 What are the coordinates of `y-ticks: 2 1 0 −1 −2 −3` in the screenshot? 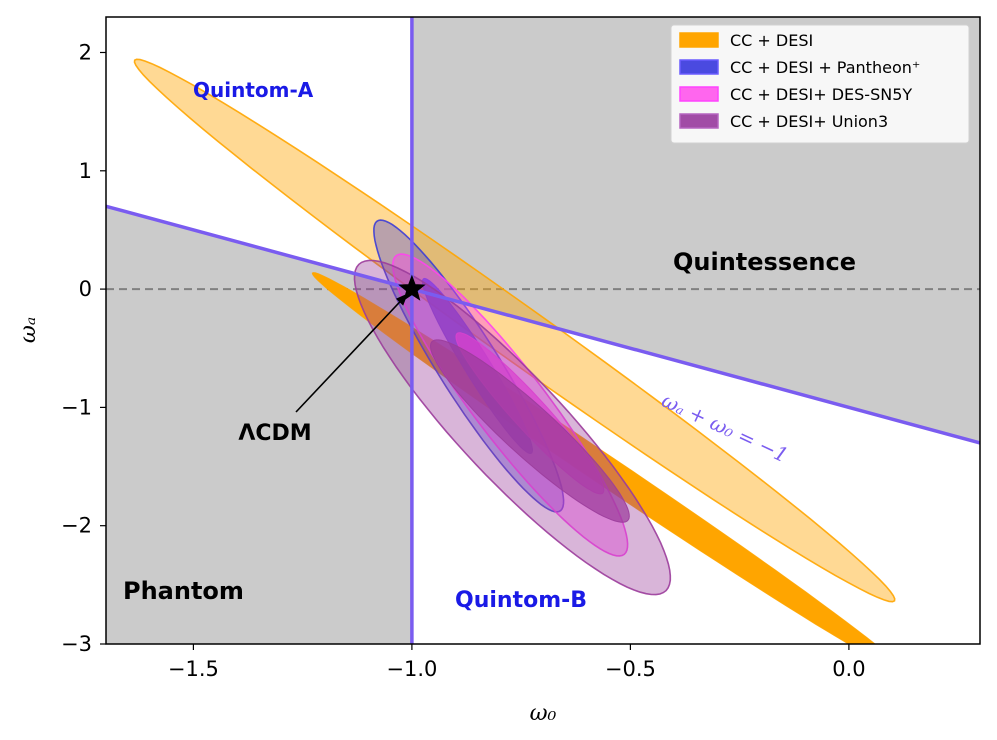 It's located at (83, 348).